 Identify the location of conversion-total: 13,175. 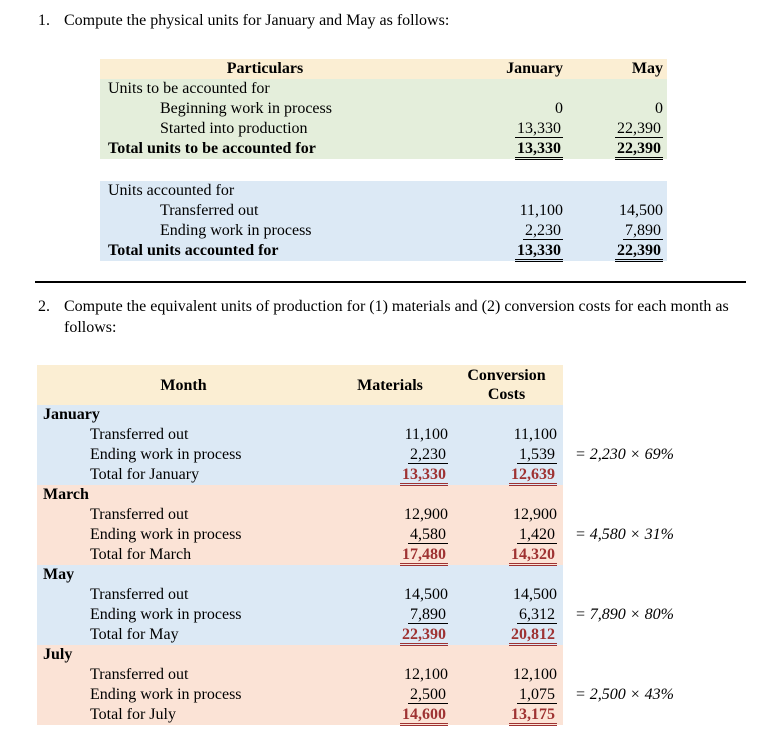
(506, 715).